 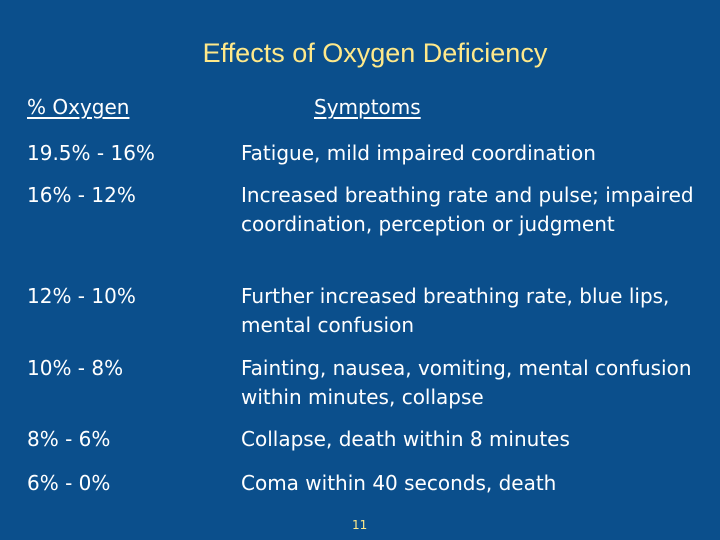 What do you see at coordinates (360, 525) in the screenshot?
I see `page-number: 11` at bounding box center [360, 525].